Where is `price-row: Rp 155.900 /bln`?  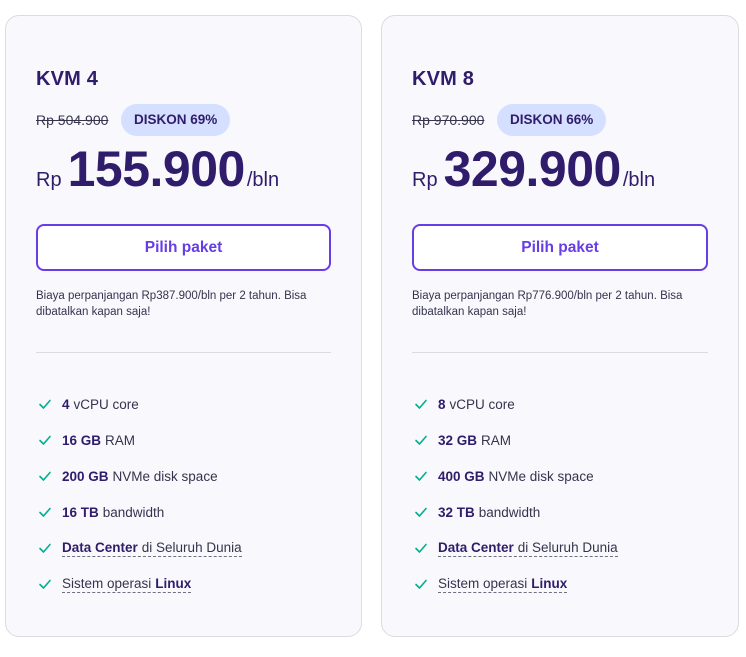 price-row: Rp 155.900 /bln is located at coordinates (157, 169).